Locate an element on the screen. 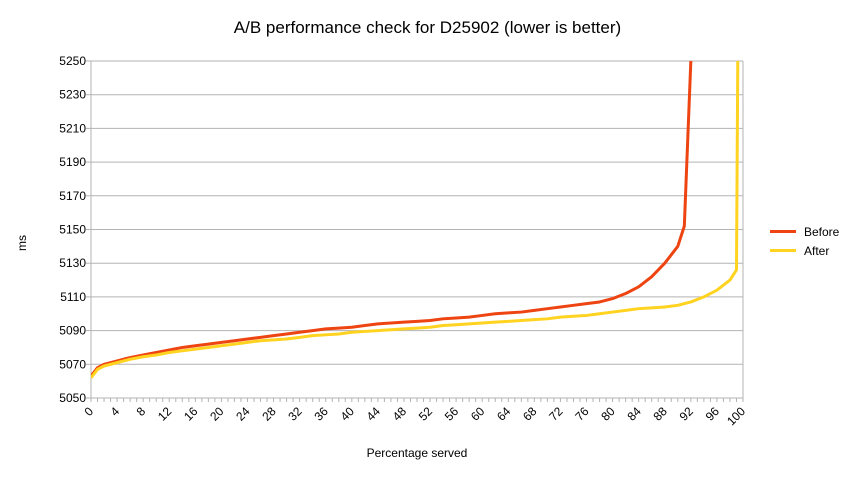 The width and height of the screenshot is (855, 481). legend-swatch-before is located at coordinates (783, 231).